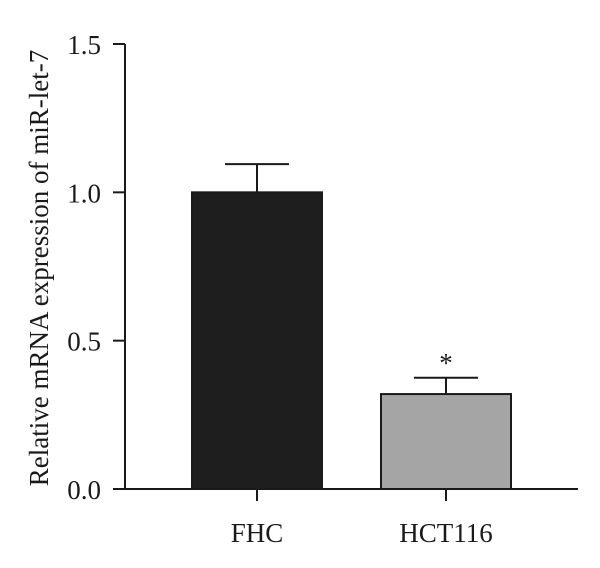 The image size is (600, 568). What do you see at coordinates (84, 342) in the screenshot?
I see `y-tick-label: 0.5` at bounding box center [84, 342].